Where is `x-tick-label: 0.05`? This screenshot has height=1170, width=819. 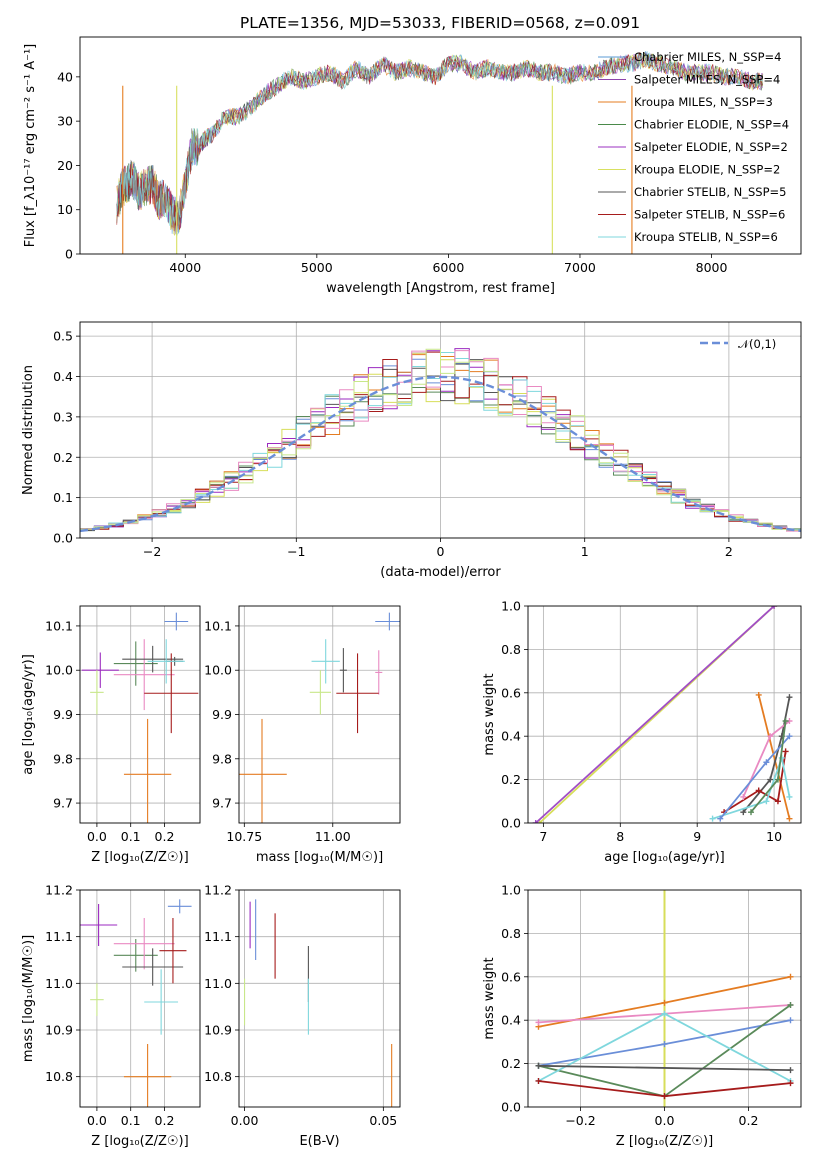
x-tick-label: 0.05 is located at coordinates (383, 1120).